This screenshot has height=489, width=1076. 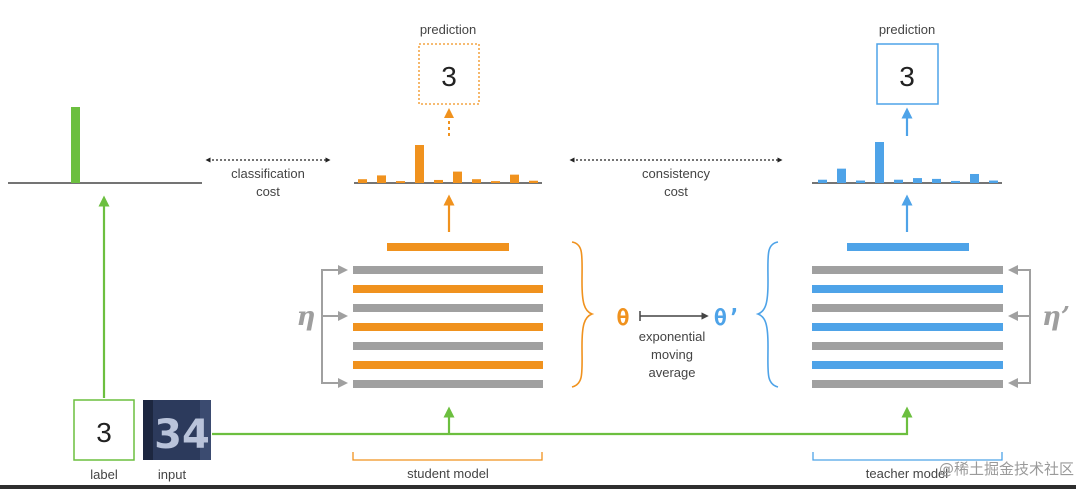 I want to click on teacher-model-caption: teacher model, so click(x=907, y=473).